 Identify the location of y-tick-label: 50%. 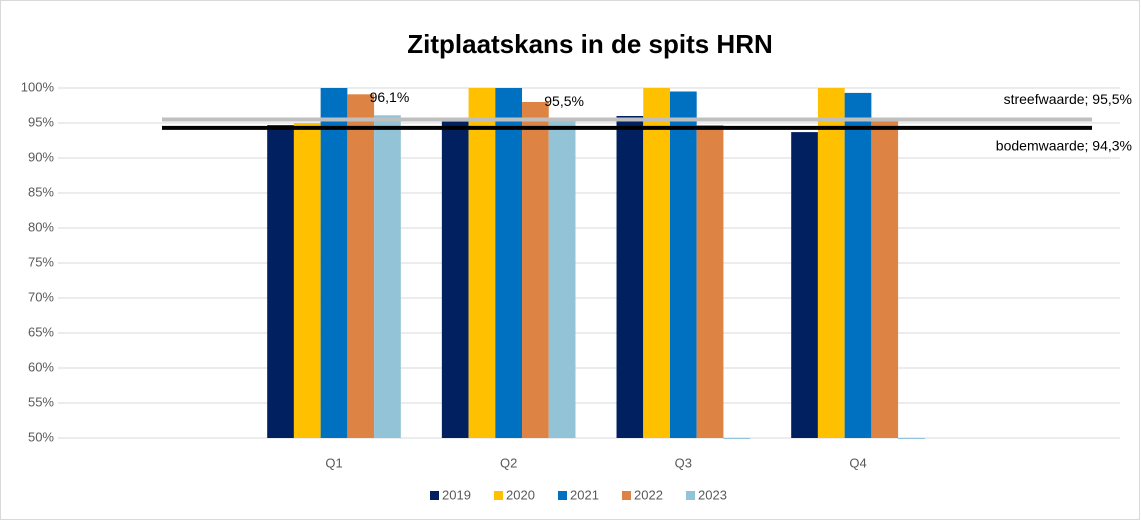
(41, 436).